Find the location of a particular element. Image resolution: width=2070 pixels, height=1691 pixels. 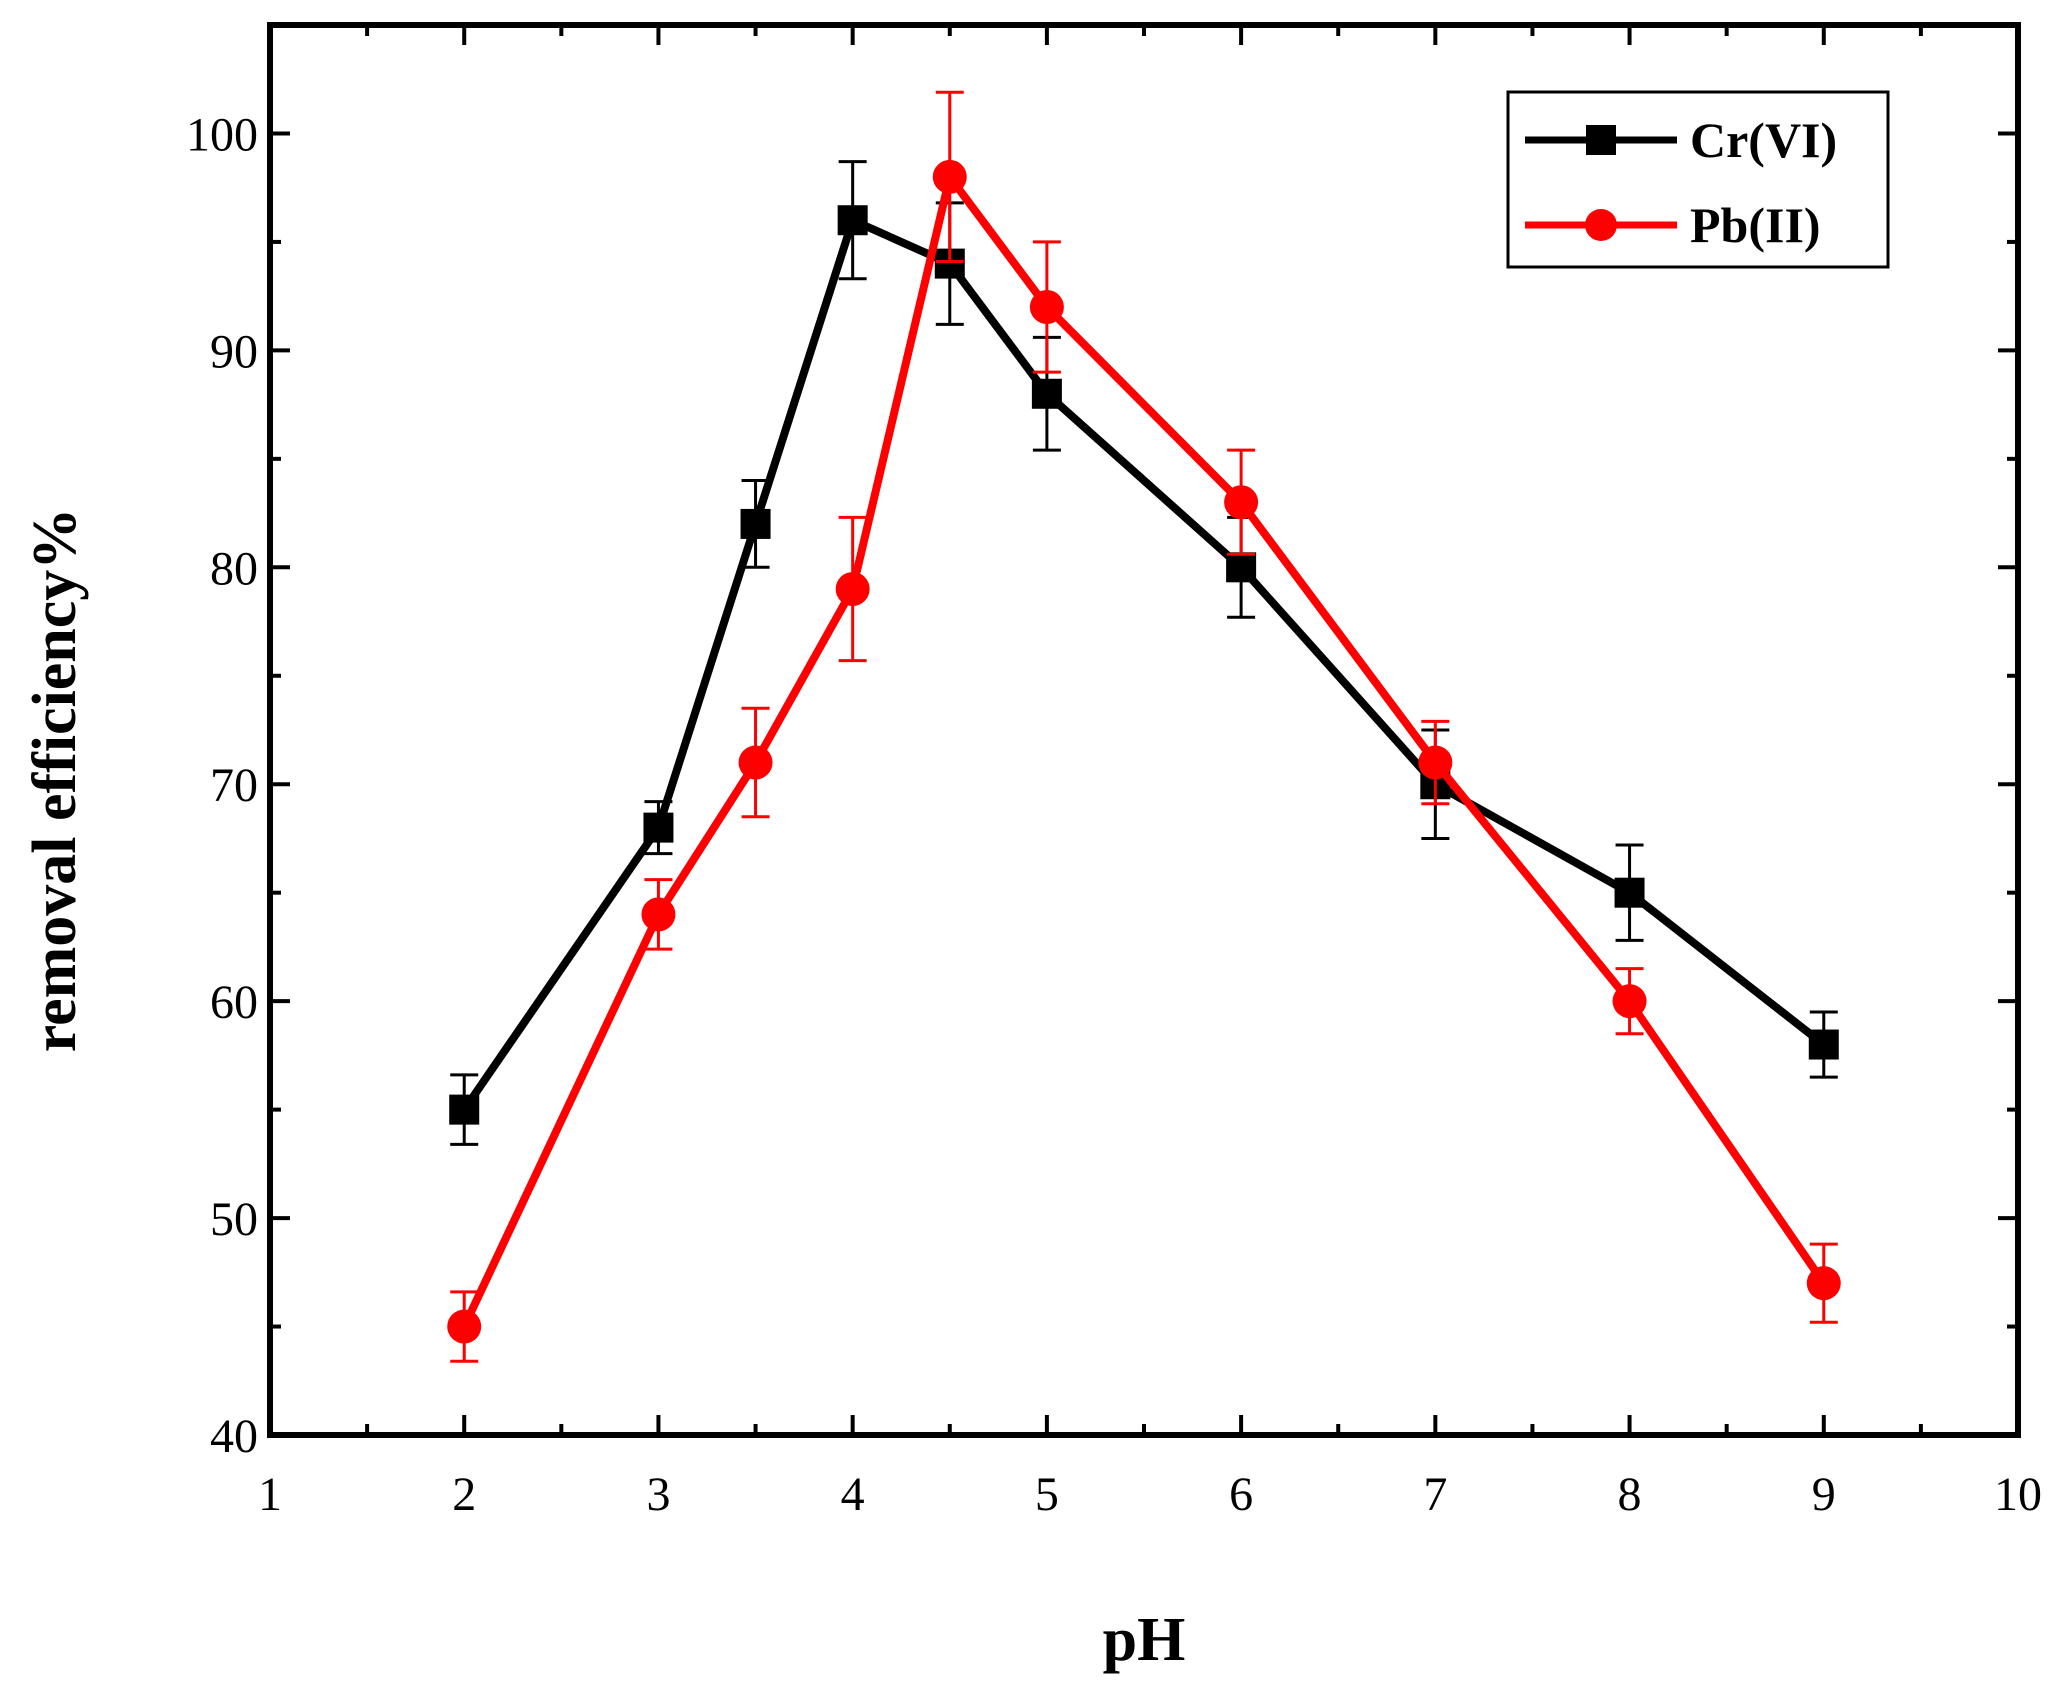

legend-label: Pb(II) is located at coordinates (1755, 225).